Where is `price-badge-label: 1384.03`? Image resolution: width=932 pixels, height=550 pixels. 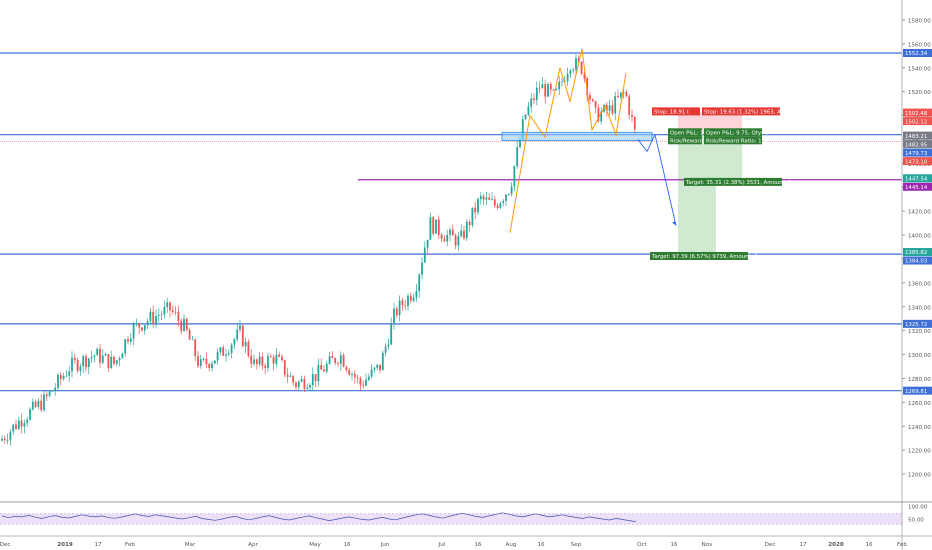 price-badge-label: 1384.03 is located at coordinates (916, 262).